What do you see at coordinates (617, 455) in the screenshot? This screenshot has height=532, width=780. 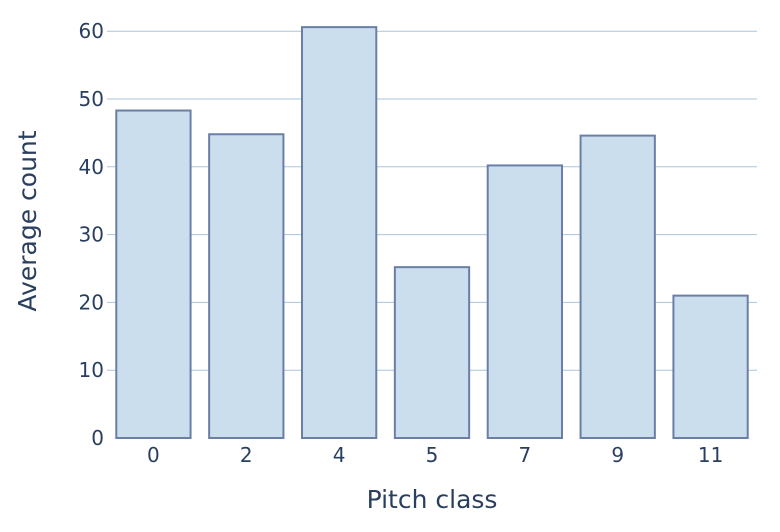 I see `x-tick-label: 9` at bounding box center [617, 455].